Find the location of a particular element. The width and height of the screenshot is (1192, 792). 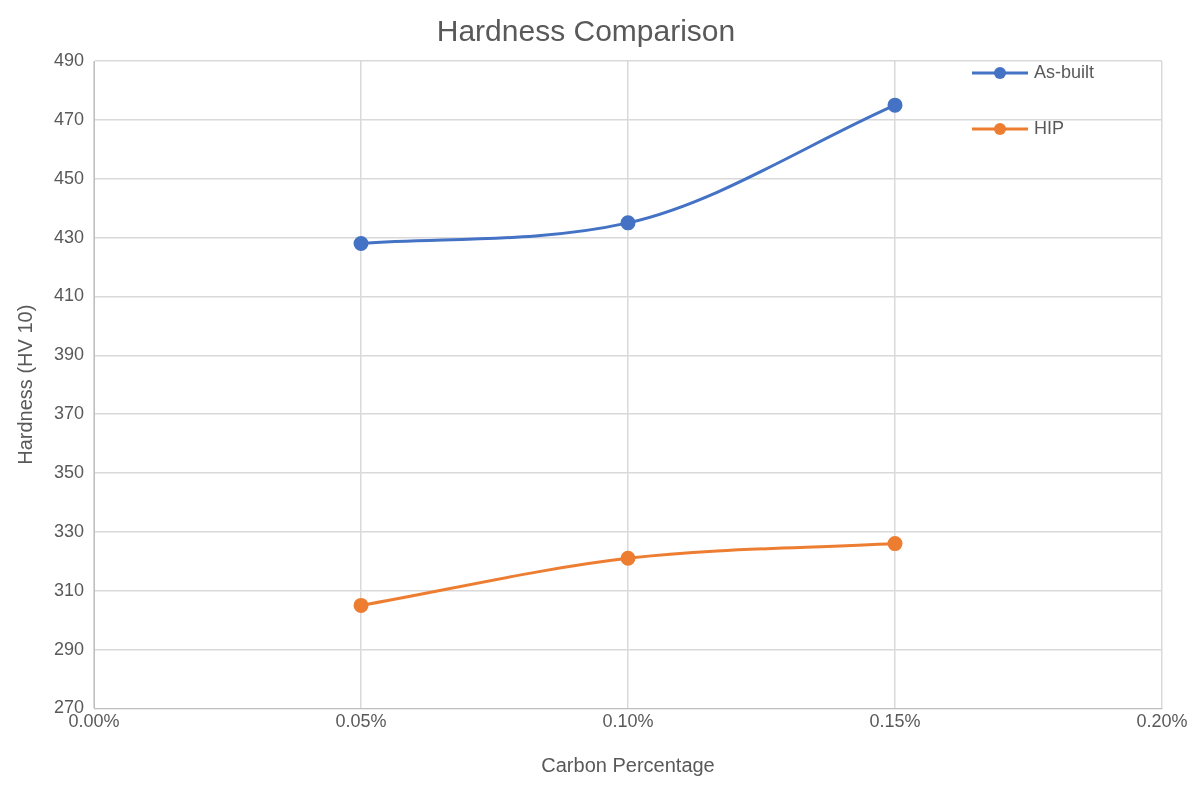

x-tick-label: 0.05% is located at coordinates (361, 721).